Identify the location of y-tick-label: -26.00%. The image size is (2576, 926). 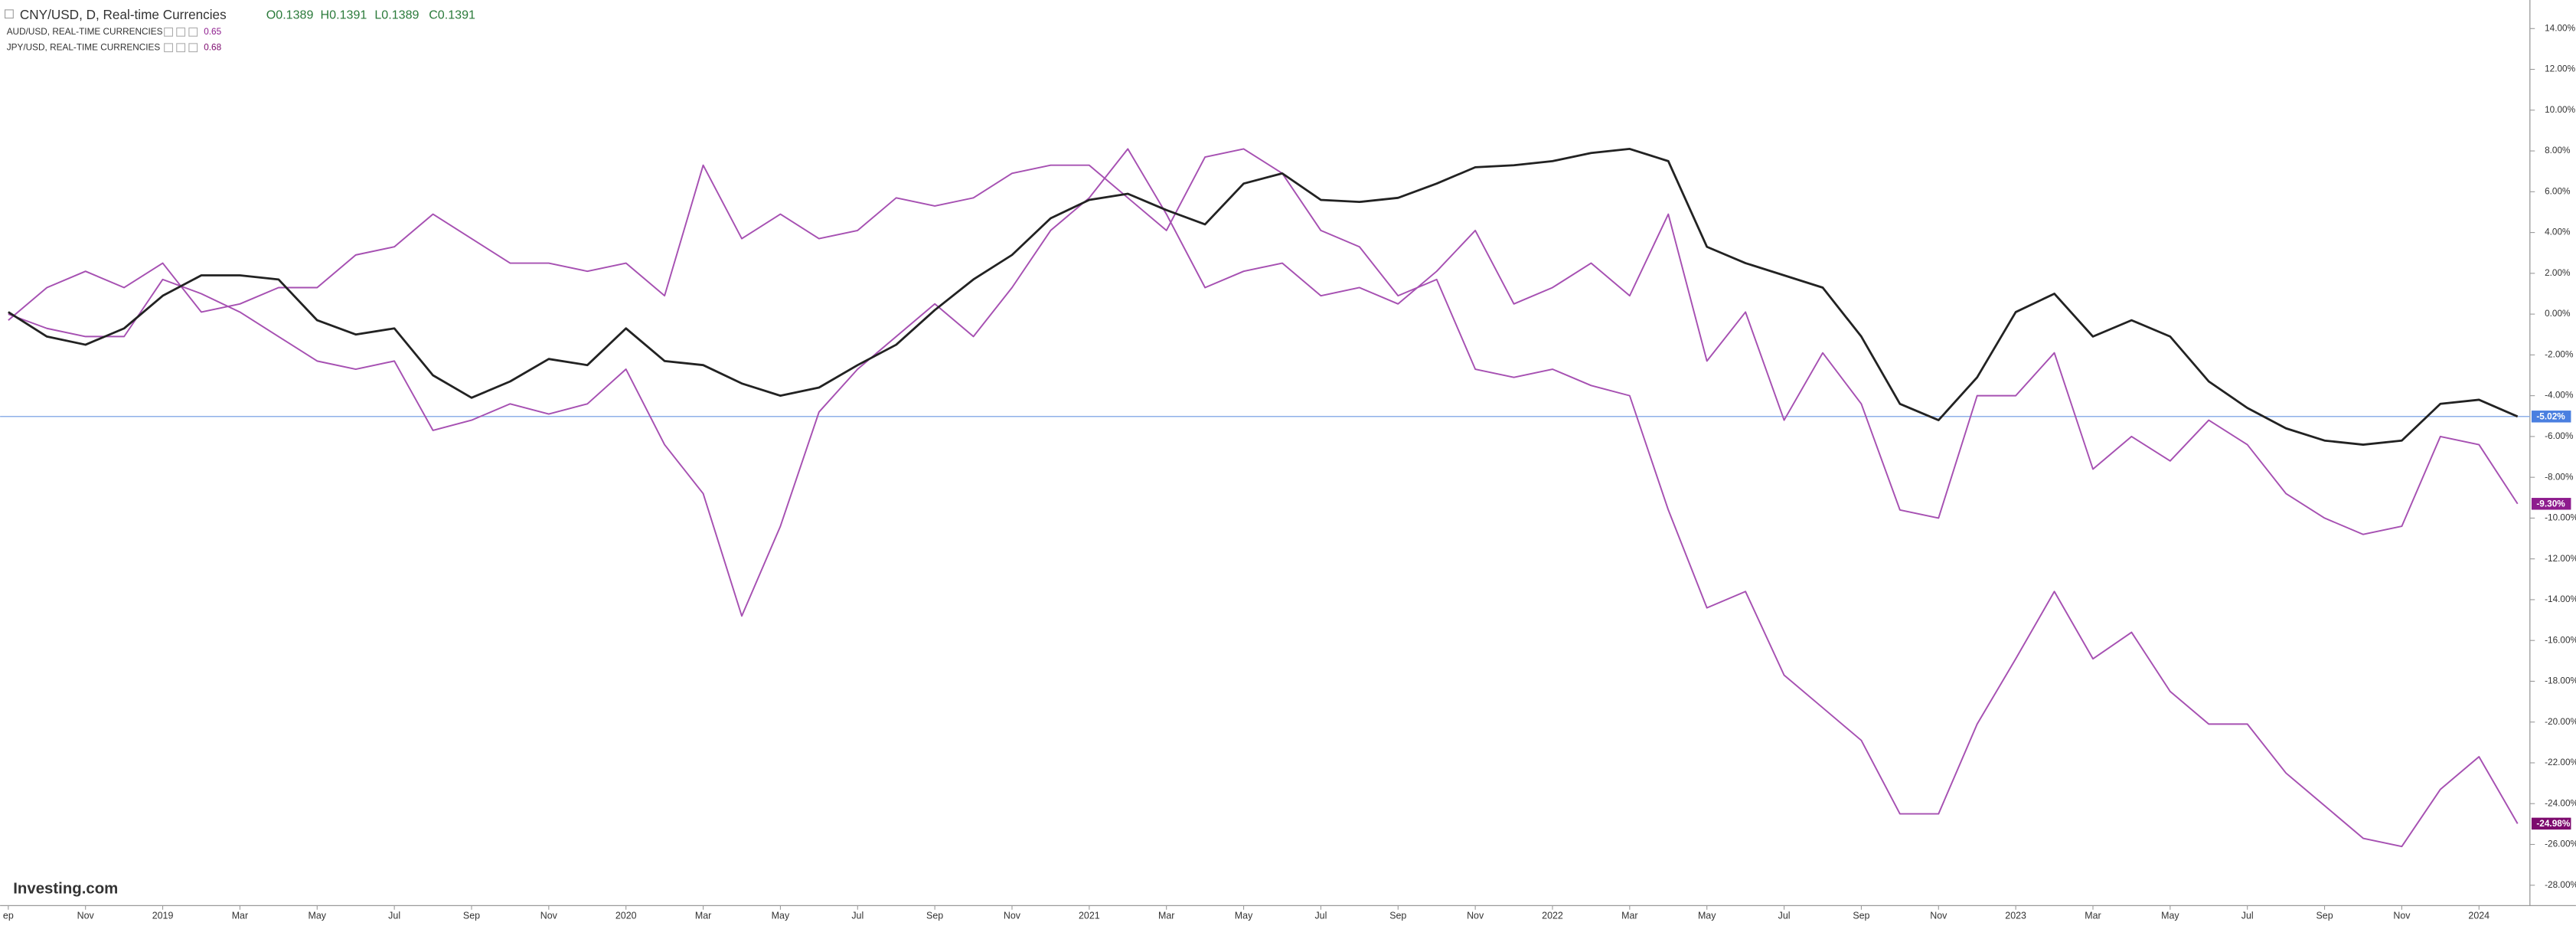
(2560, 844).